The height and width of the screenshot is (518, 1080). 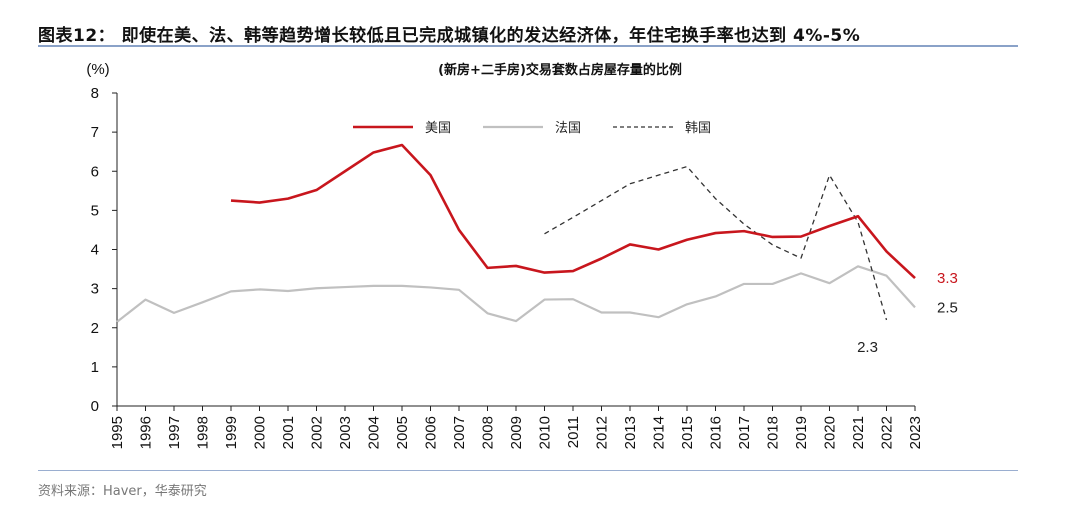 What do you see at coordinates (431, 432) in the screenshot?
I see `x-tick-label: 2006` at bounding box center [431, 432].